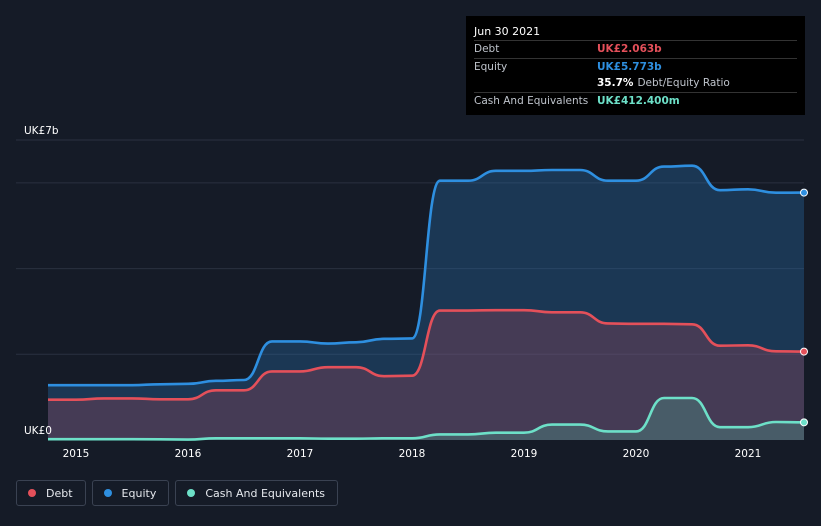 The width and height of the screenshot is (821, 526). Describe the element at coordinates (188, 454) in the screenshot. I see `x-tick-label: 2016` at that location.